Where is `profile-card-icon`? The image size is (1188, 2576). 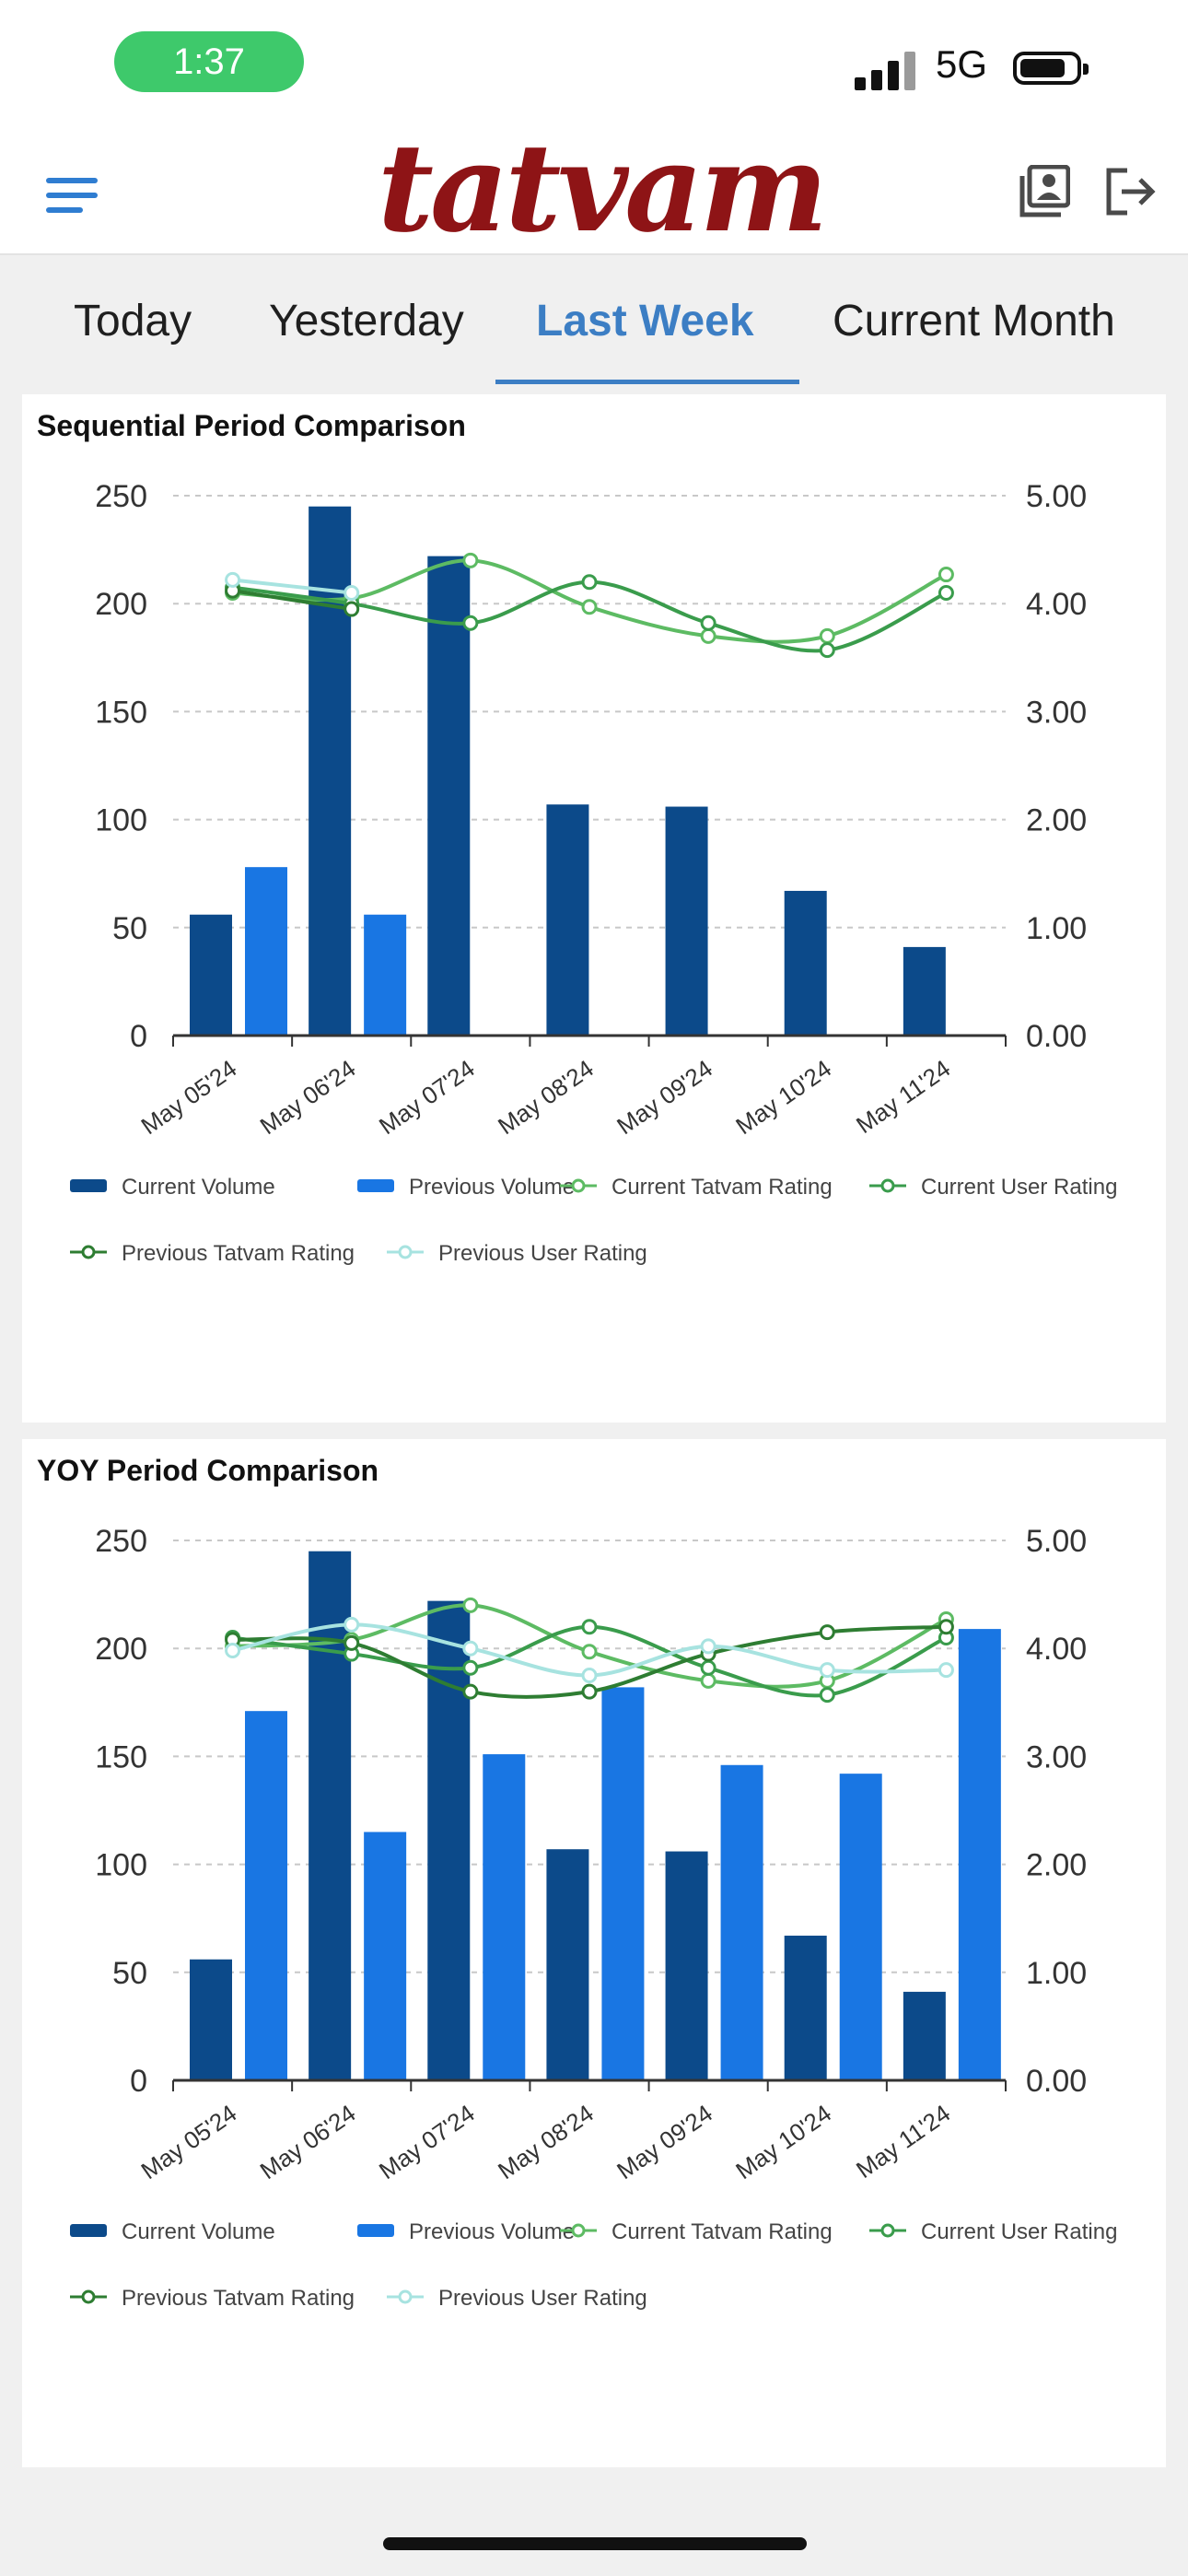 profile-card-icon is located at coordinates (1044, 191).